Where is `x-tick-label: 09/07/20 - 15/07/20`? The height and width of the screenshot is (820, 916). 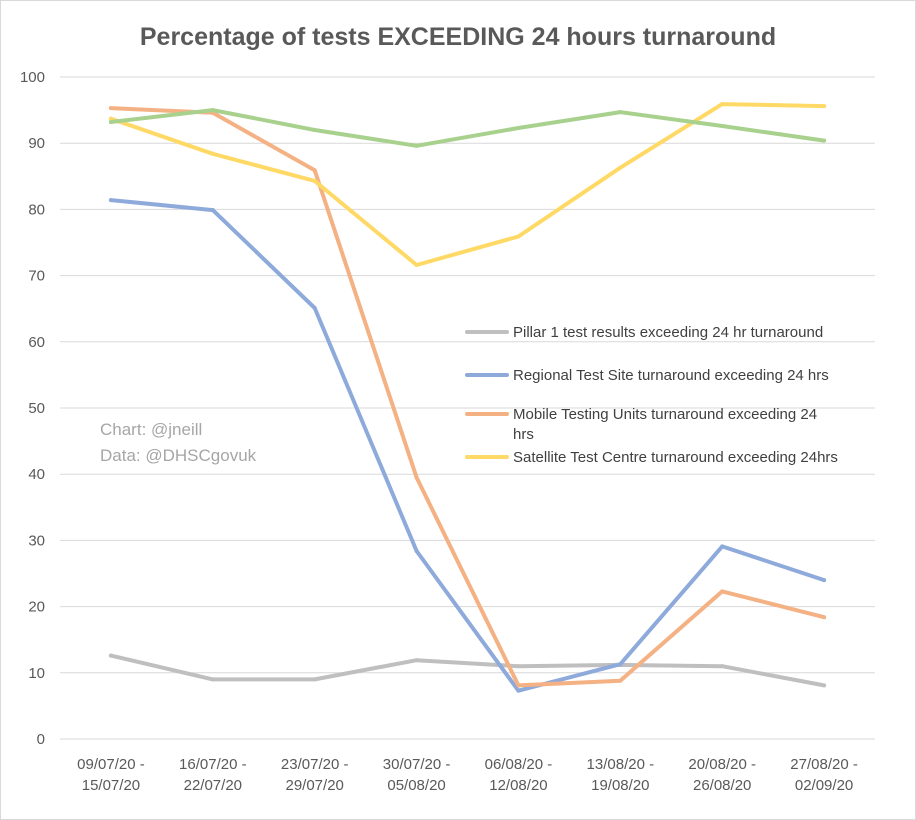
x-tick-label: 09/07/20 - 15/07/20 is located at coordinates (111, 775).